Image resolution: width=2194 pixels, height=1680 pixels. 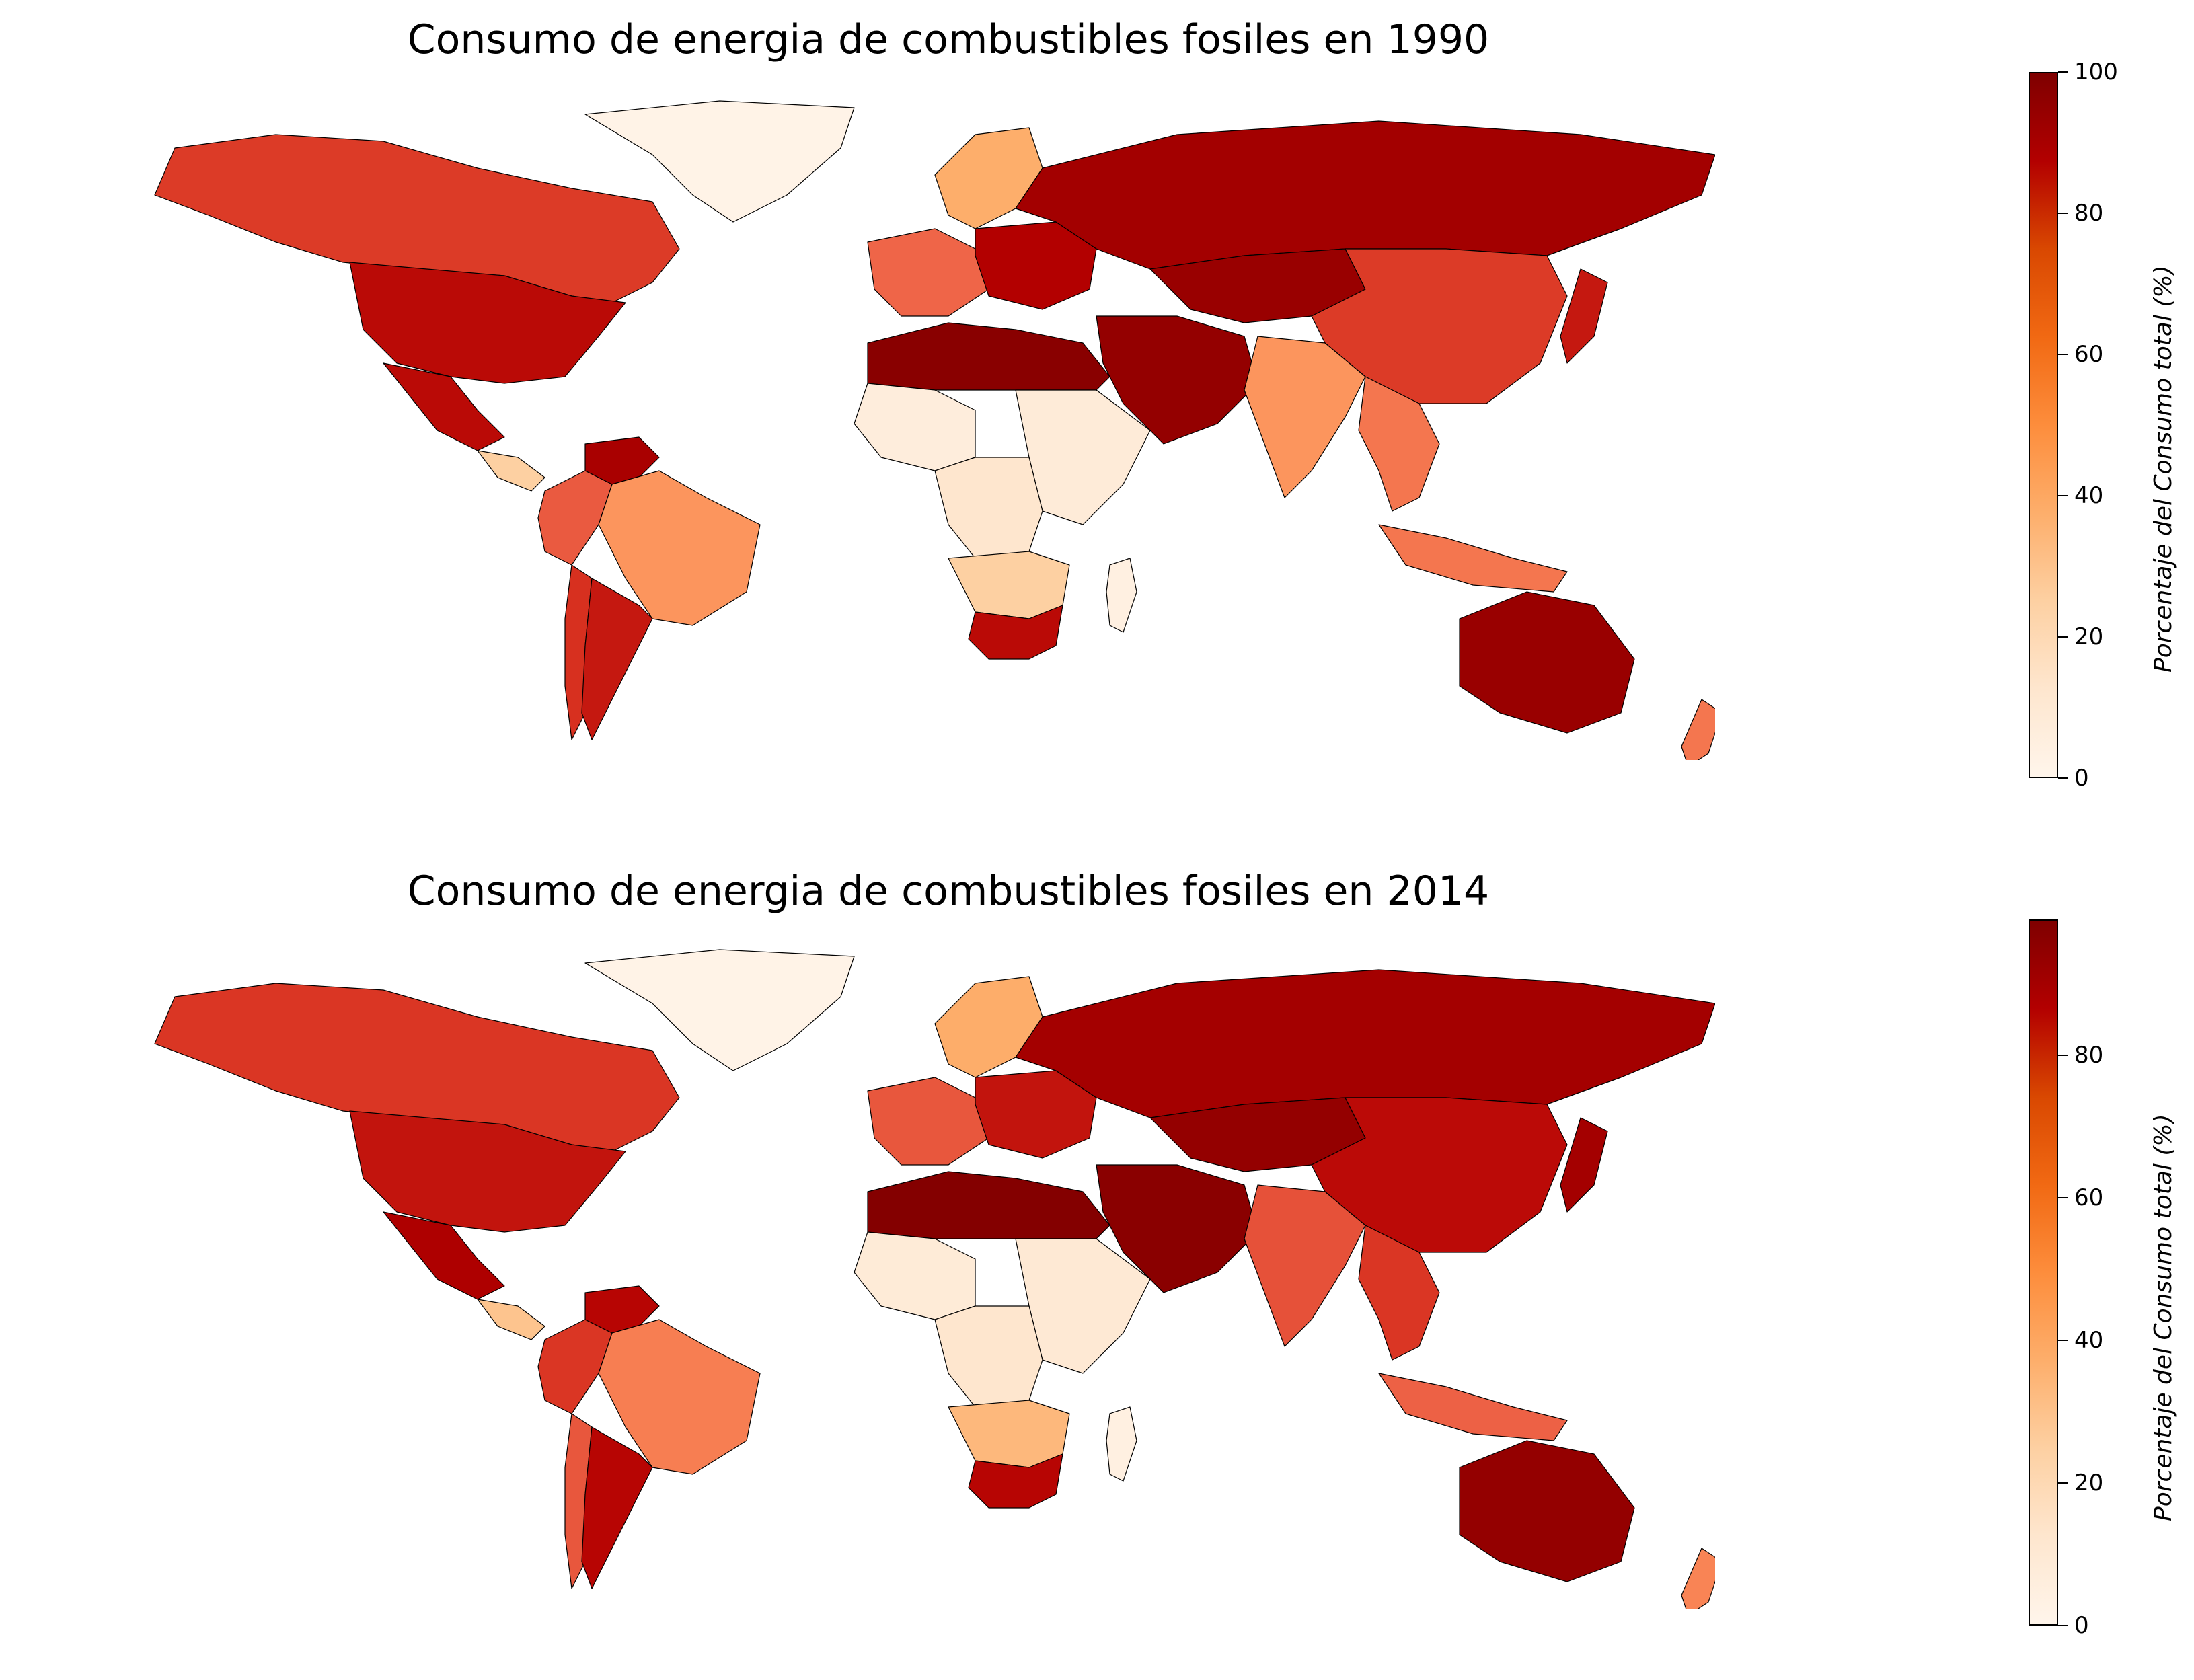 What do you see at coordinates (2043, 1272) in the screenshot?
I see `colorbar-2014` at bounding box center [2043, 1272].